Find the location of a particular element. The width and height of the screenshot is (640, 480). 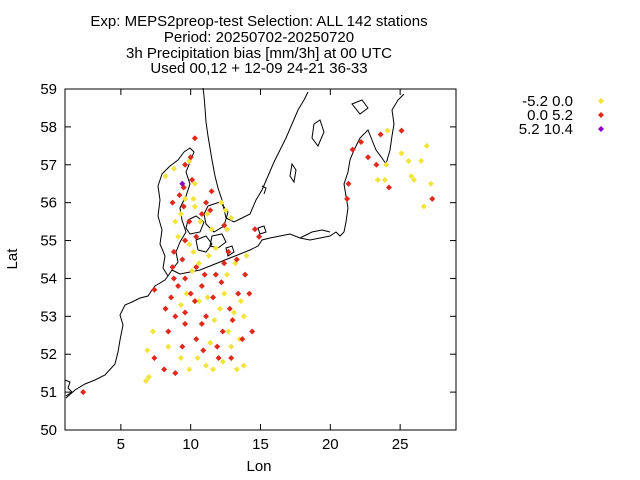

x-tick-label: 5 is located at coordinates (121, 444).